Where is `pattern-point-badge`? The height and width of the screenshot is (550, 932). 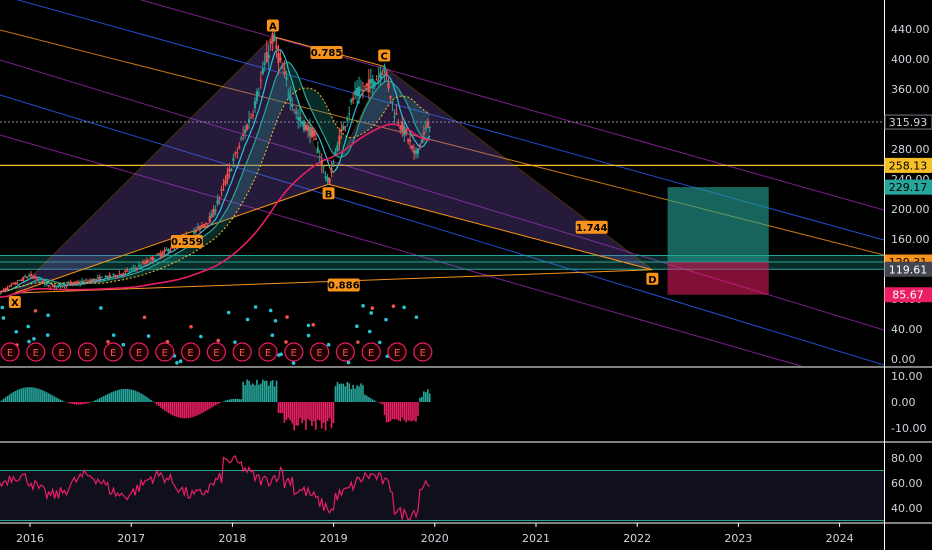
pattern-point-badge is located at coordinates (14, 302).